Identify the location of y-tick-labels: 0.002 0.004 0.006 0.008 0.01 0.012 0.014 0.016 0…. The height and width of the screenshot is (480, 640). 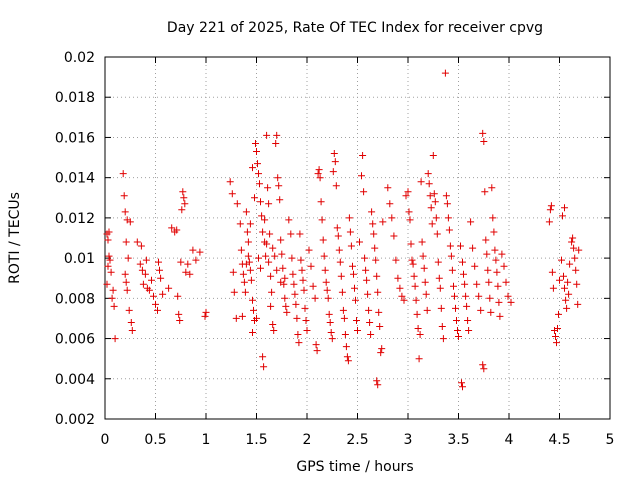
(75, 239).